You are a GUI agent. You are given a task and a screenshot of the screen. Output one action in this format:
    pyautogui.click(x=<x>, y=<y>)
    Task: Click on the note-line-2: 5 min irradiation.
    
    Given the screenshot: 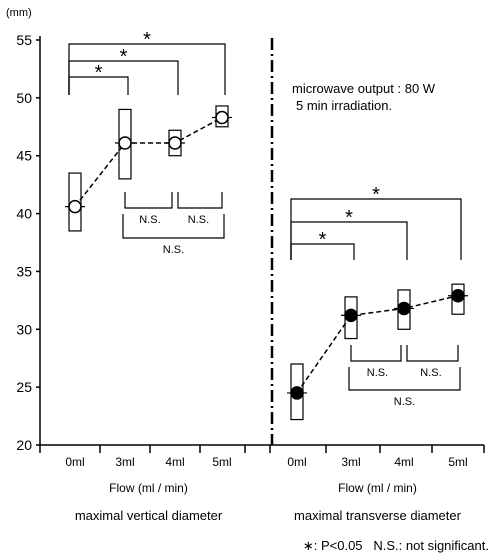 What is the action you would take?
    pyautogui.click(x=344, y=105)
    